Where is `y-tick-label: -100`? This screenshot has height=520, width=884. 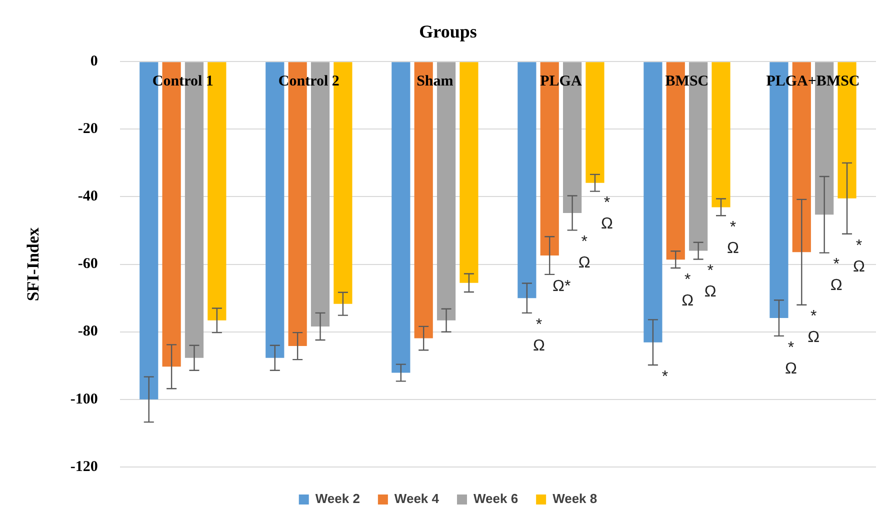
y-tick-label: -100 is located at coordinates (84, 399).